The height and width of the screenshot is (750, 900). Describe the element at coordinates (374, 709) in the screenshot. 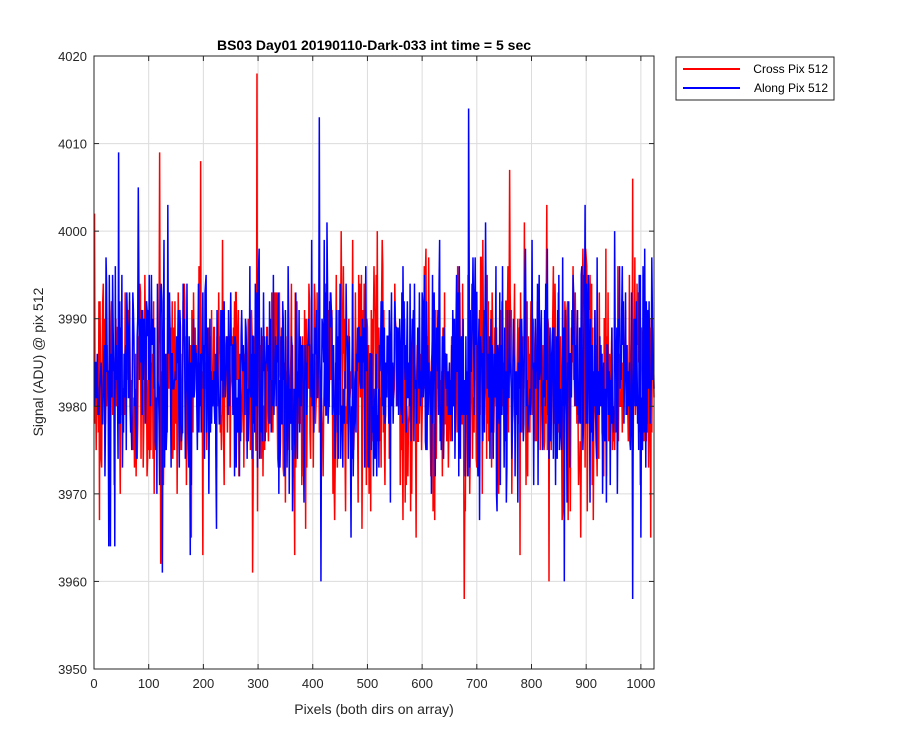

I see `x-axis-label: Pixels (both dirs on array)` at that location.